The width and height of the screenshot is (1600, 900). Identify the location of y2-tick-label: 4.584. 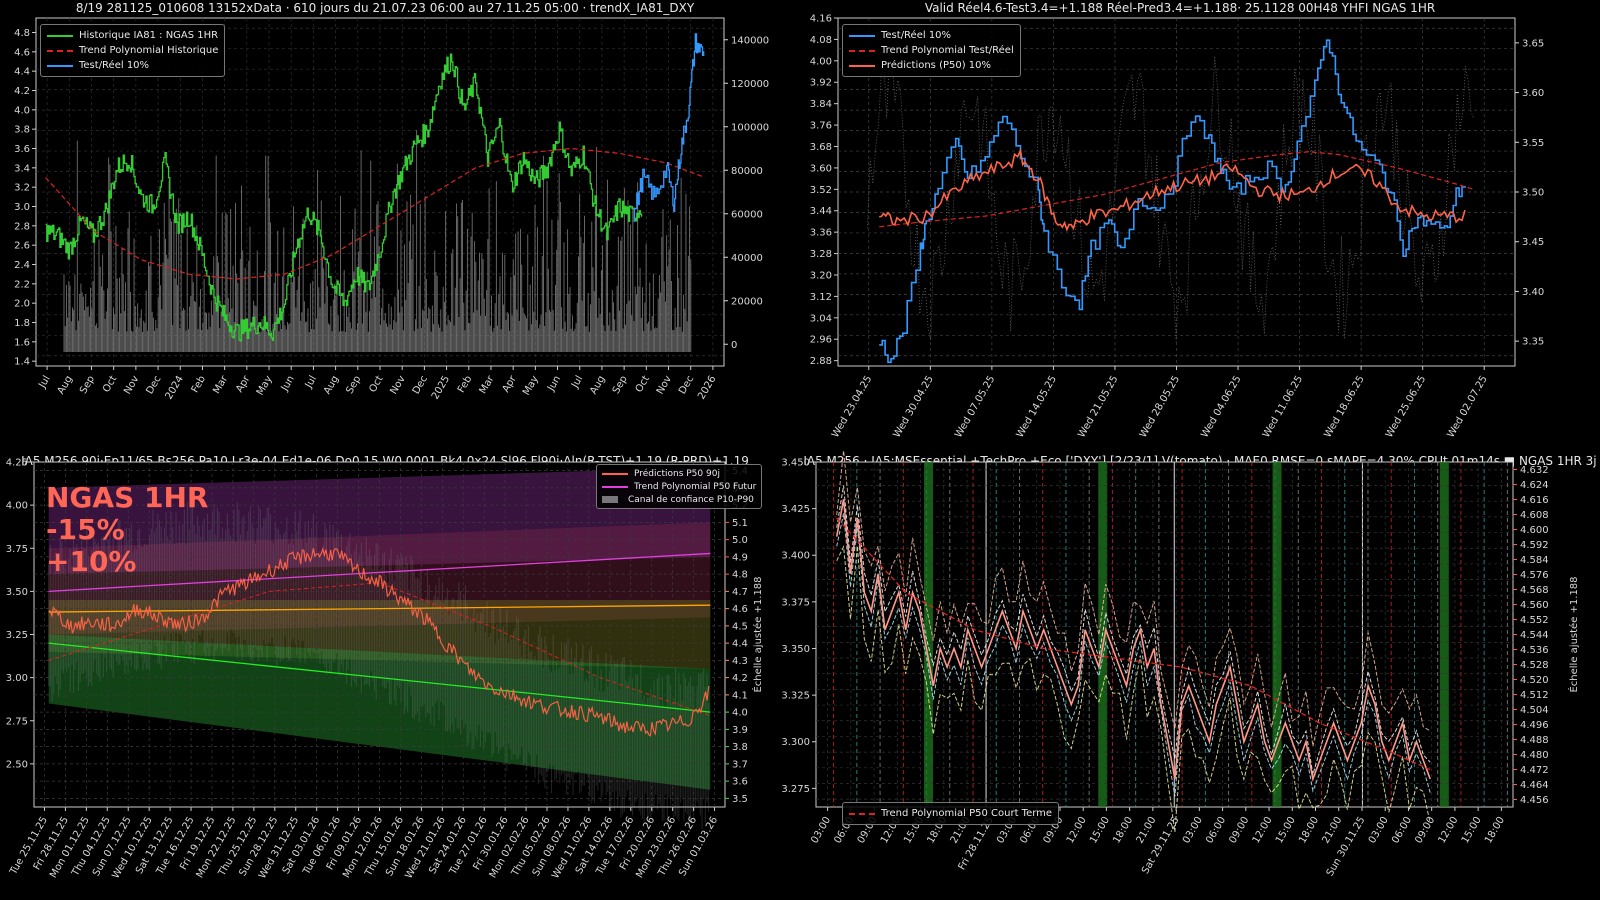
(1534, 560).